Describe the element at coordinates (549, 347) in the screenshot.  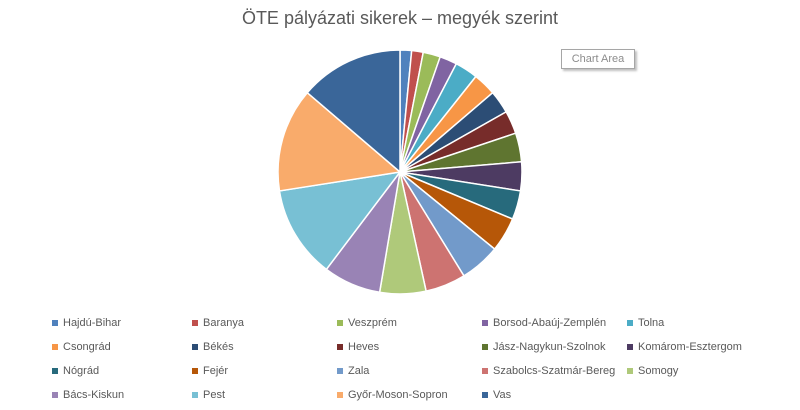
I see `legend-label: Jász-Nagykun-Szolnok` at that location.